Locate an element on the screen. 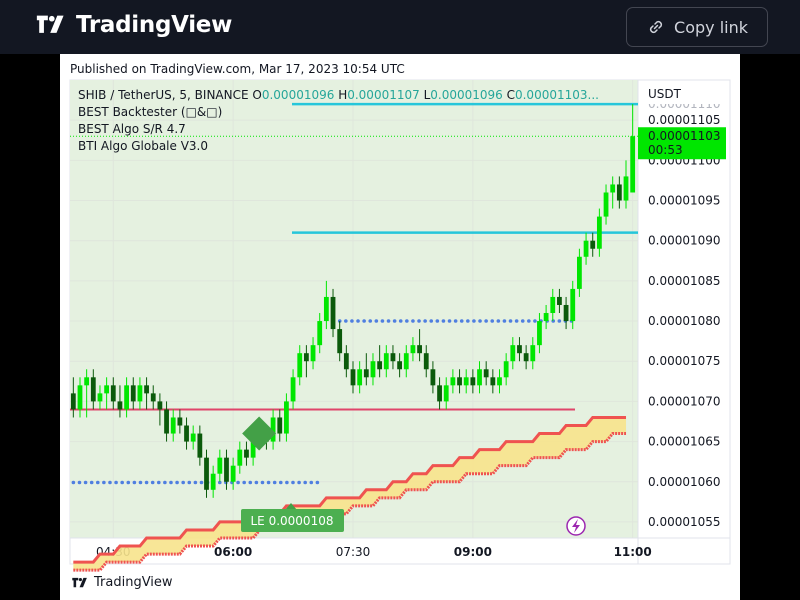 The width and height of the screenshot is (800, 600). indicator-name: BTI Algo Globale V3.0 is located at coordinates (143, 146).